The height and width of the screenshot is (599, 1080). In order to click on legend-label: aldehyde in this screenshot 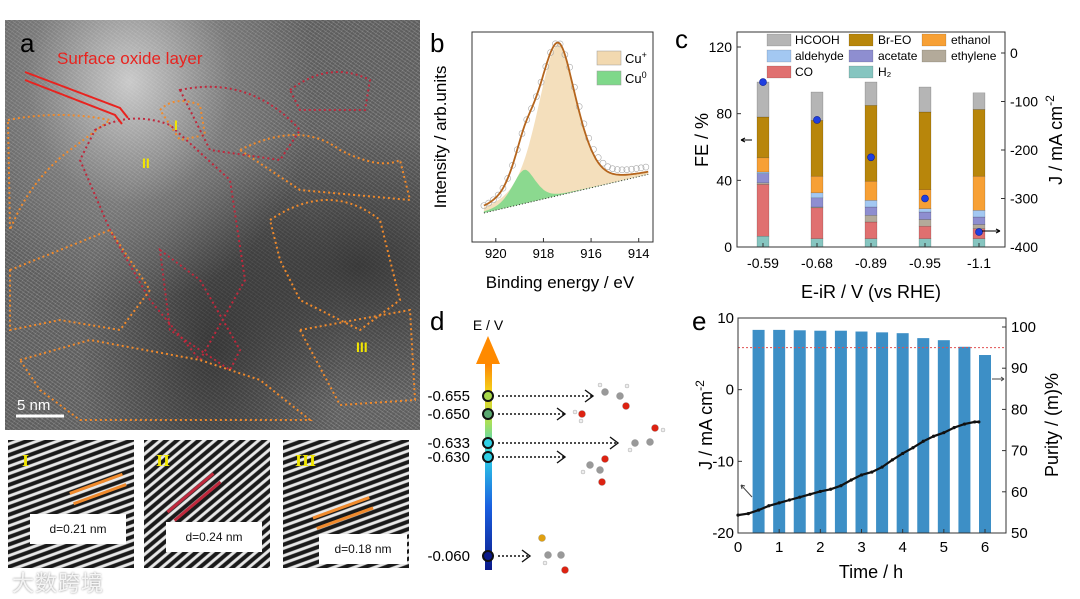, I will do `click(819, 56)`.